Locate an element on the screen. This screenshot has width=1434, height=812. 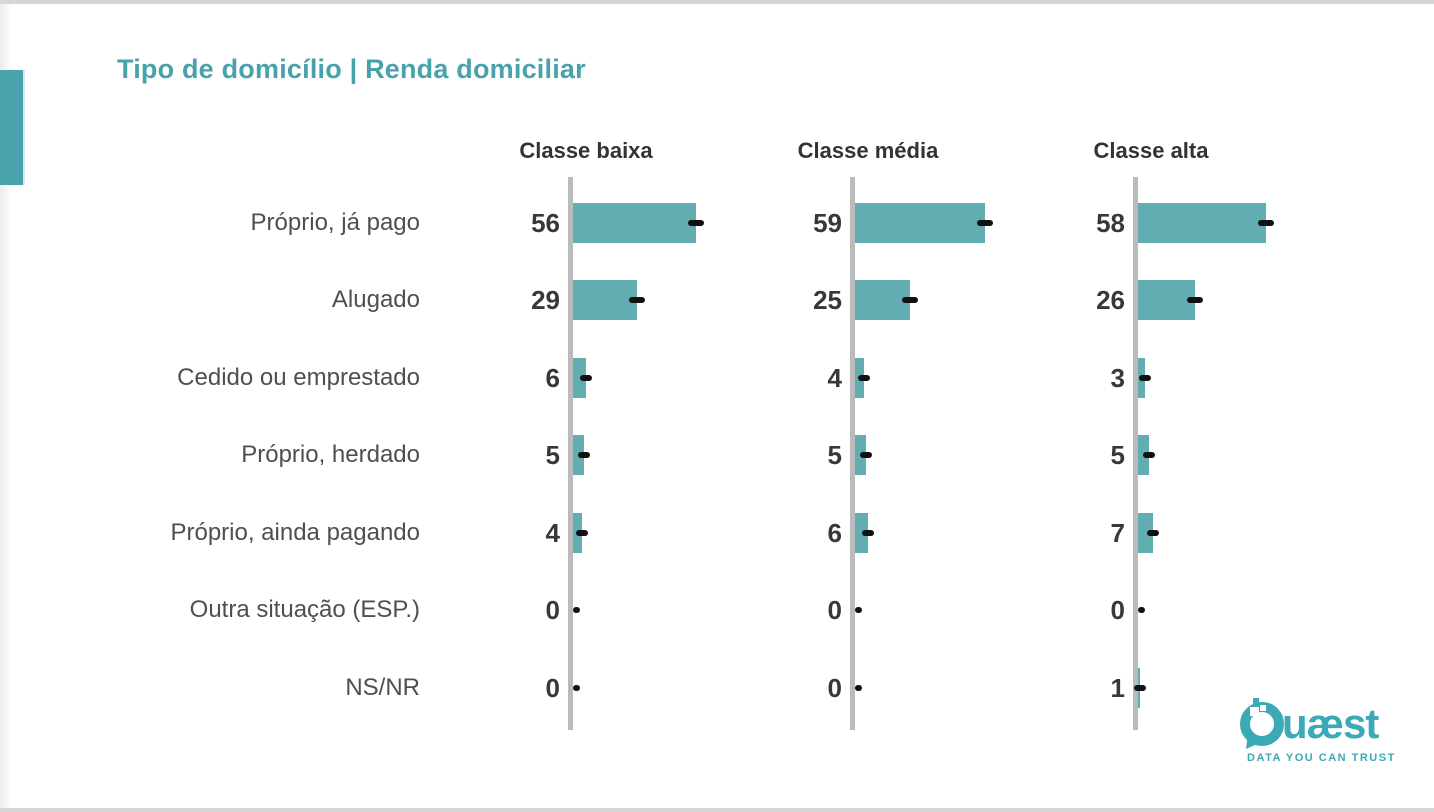
svg-text: uæst is located at coordinates (1330, 723).